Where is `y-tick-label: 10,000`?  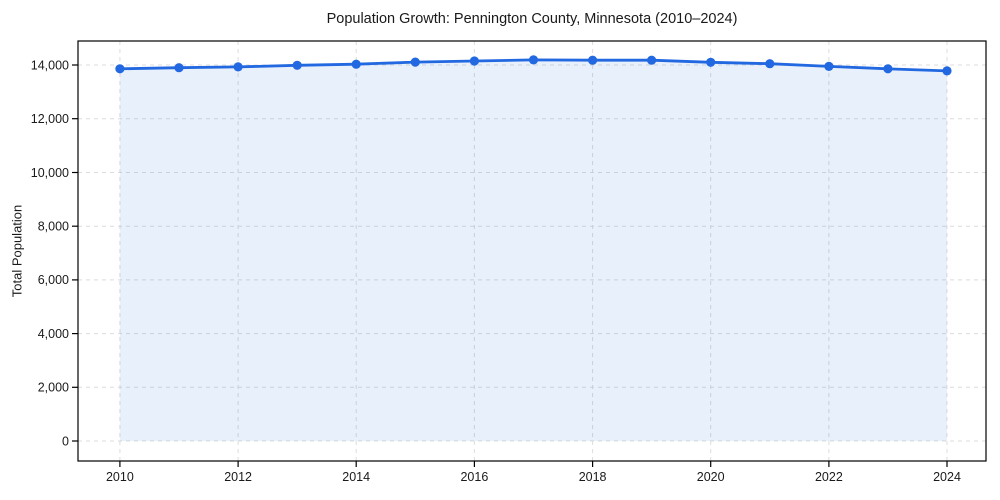 y-tick-label: 10,000 is located at coordinates (50, 173).